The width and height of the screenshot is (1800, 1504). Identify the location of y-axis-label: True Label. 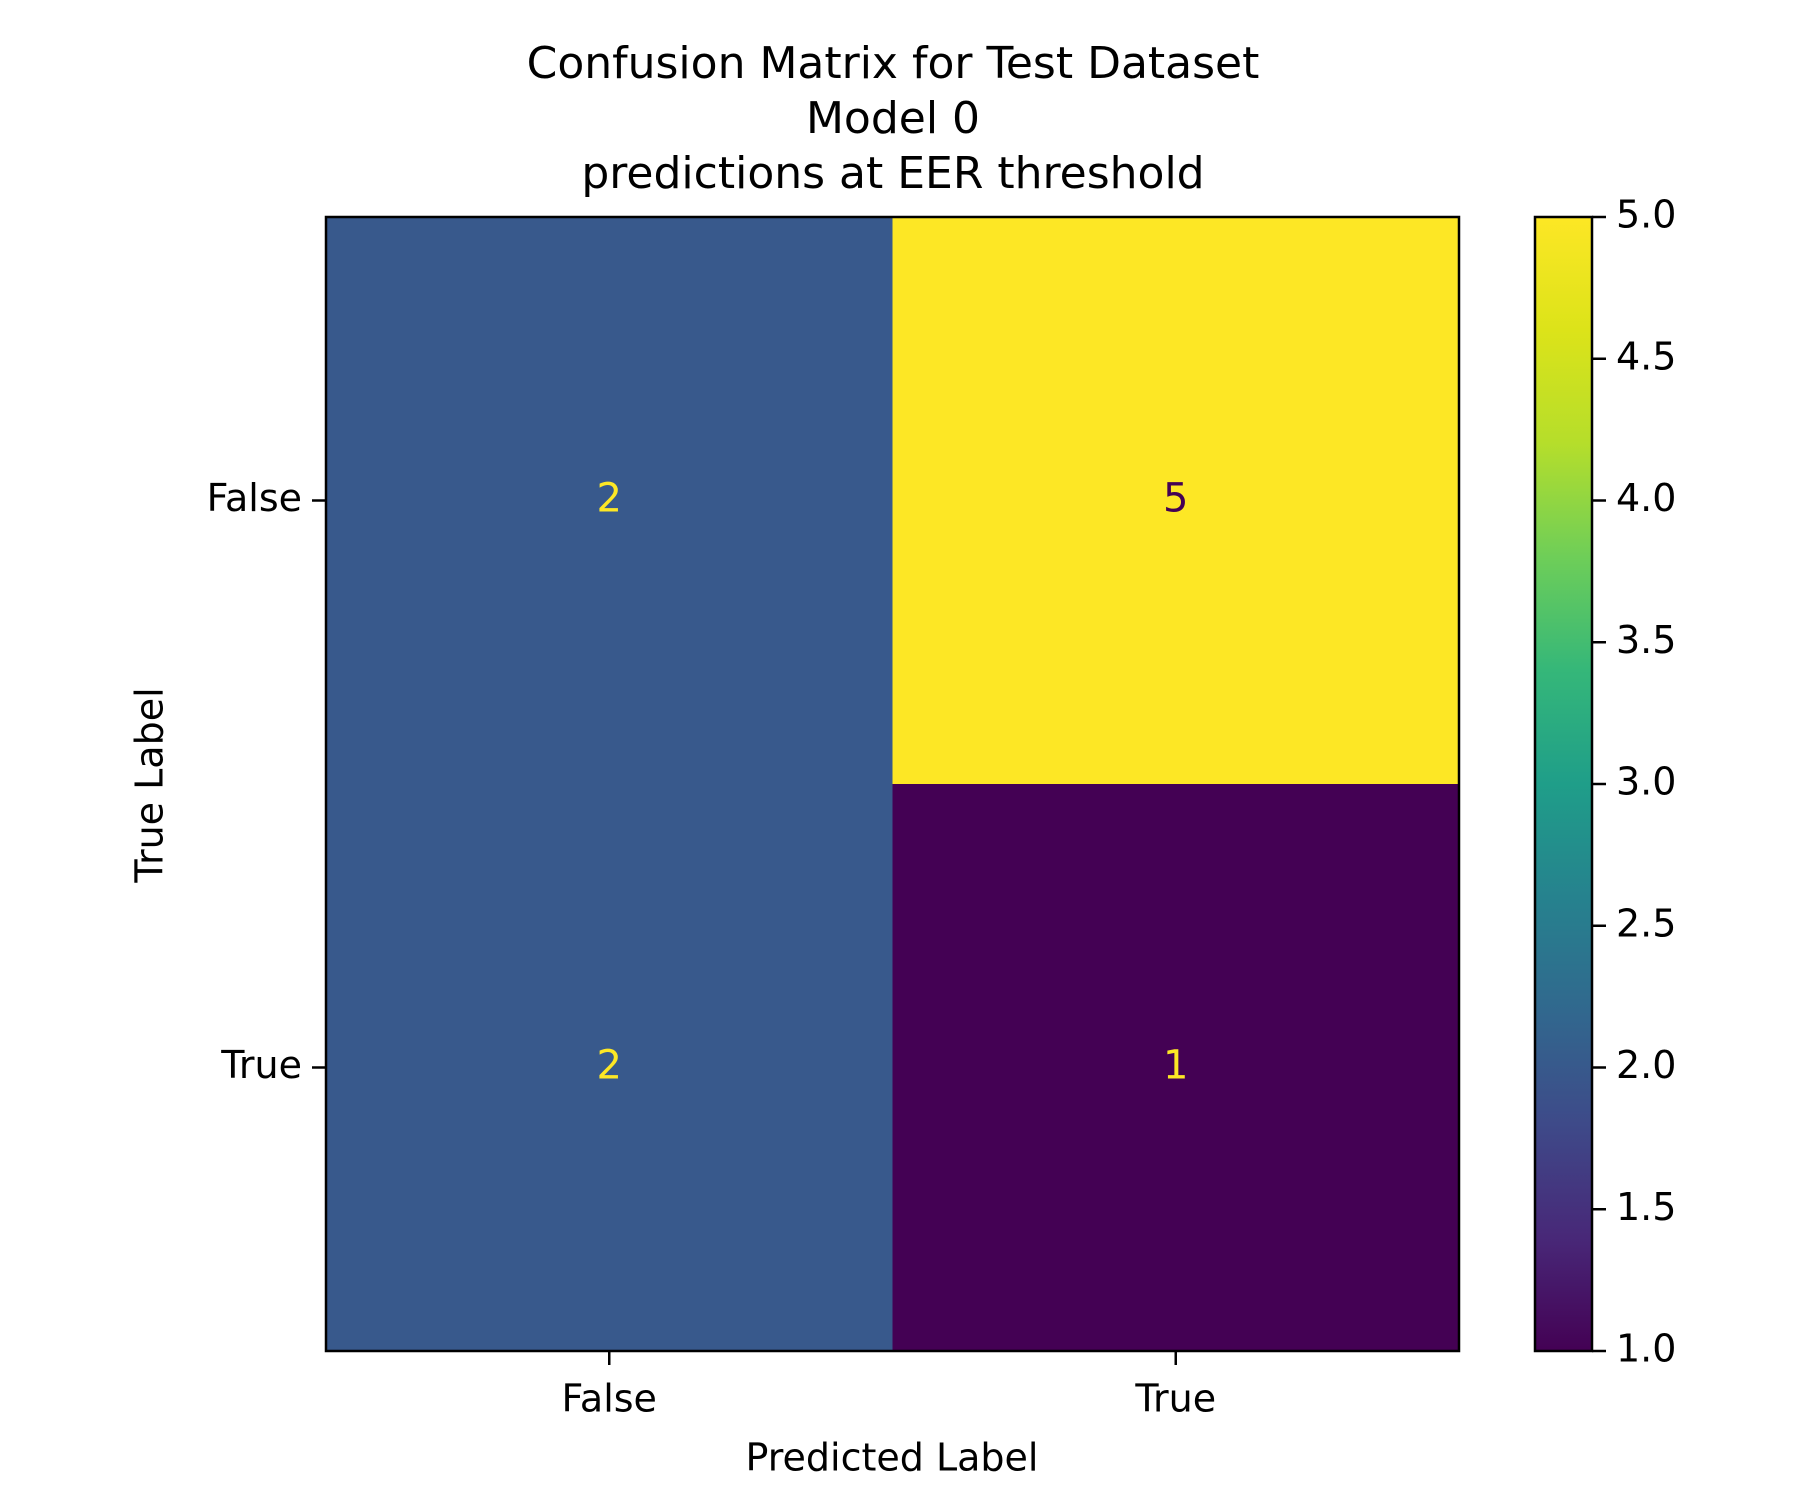
(150, 785).